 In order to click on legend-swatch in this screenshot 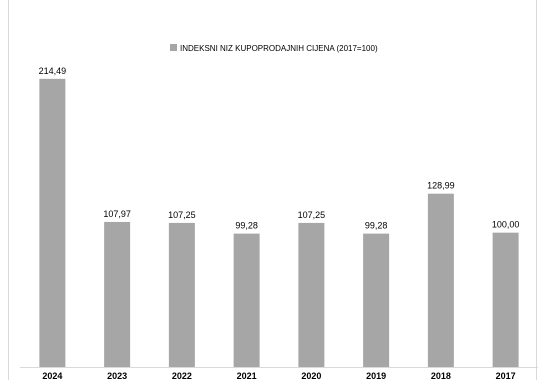, I will do `click(173, 47)`.